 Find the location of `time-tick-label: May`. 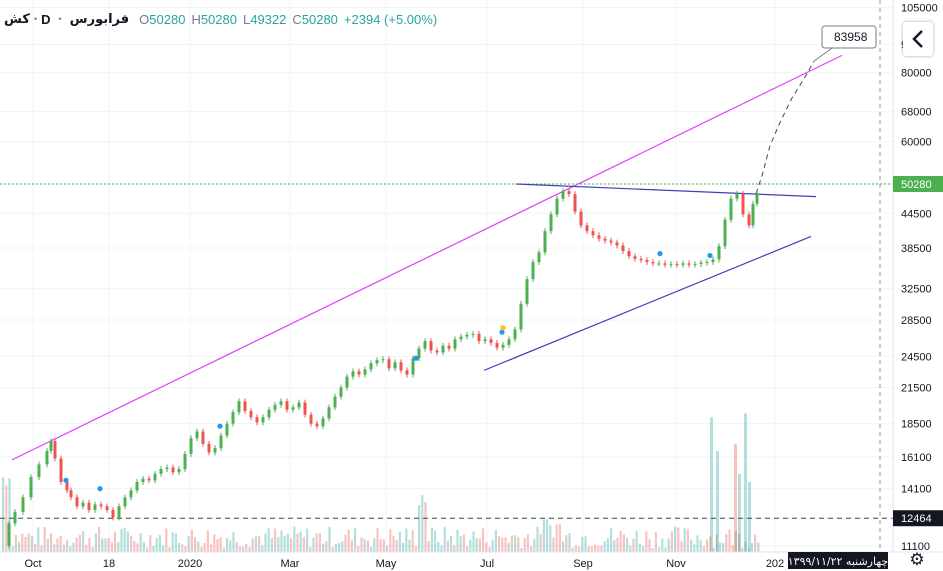

time-tick-label: May is located at coordinates (386, 564).